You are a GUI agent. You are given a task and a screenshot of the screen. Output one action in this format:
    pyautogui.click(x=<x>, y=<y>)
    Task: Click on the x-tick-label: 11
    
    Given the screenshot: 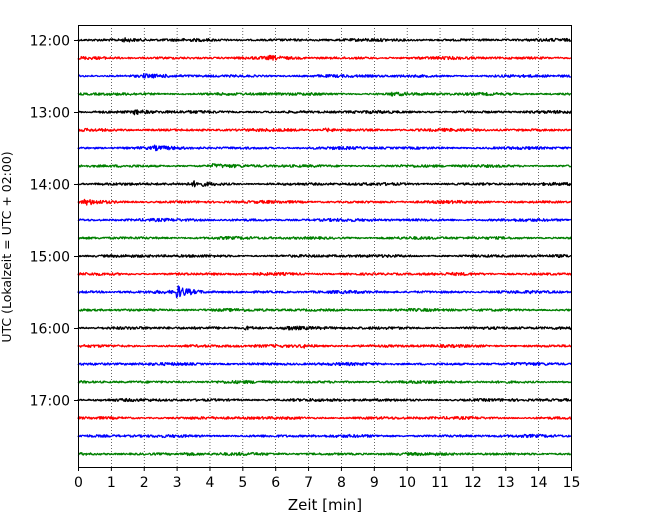 What is the action you would take?
    pyautogui.click(x=440, y=483)
    